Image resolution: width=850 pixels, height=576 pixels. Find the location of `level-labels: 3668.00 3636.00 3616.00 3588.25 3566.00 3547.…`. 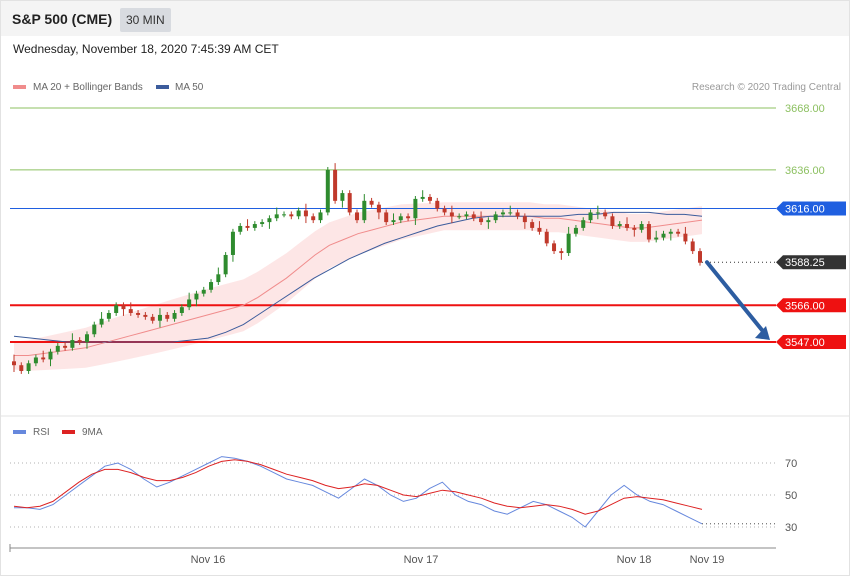

level-labels: 3668.00 3636.00 3616.00 3588.25 3566.00 3547.… is located at coordinates (811, 226).